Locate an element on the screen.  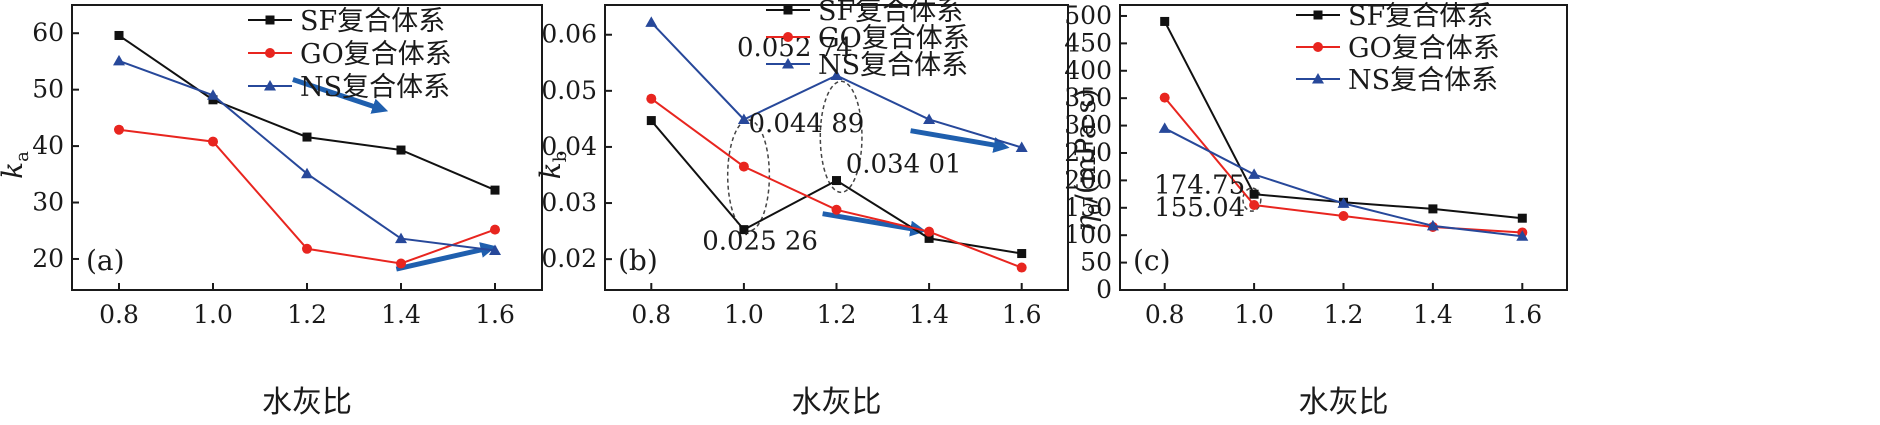
value-annotation: 0.025 26 is located at coordinates (760, 242).